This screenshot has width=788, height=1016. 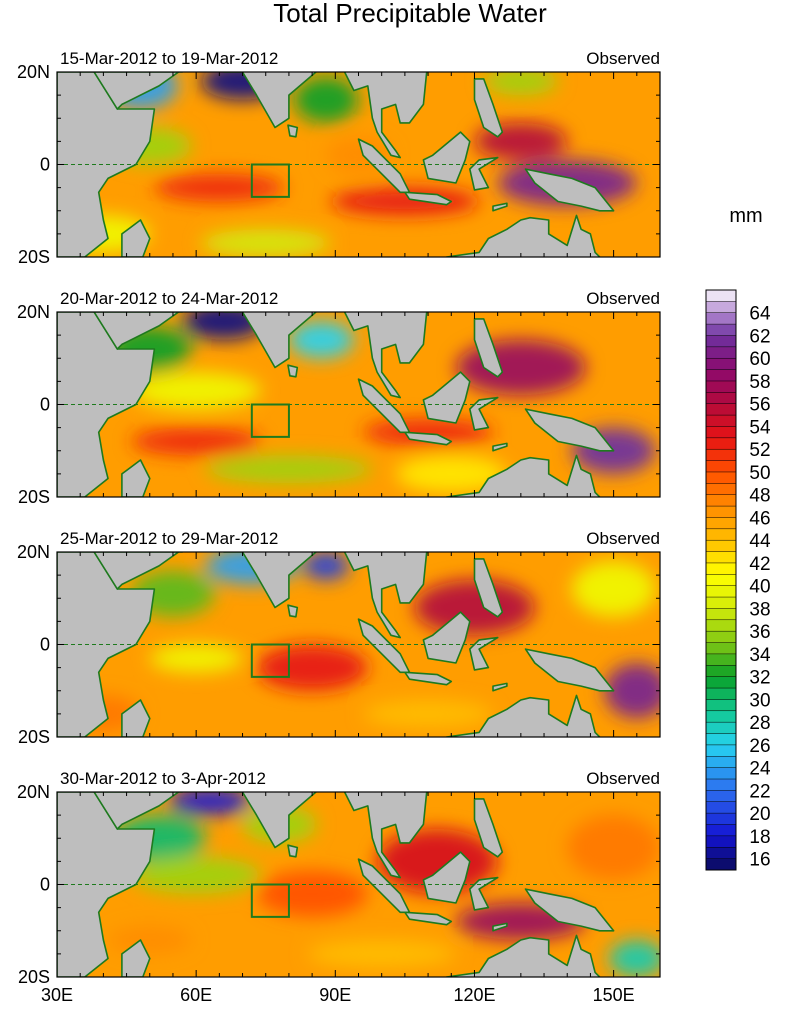 I want to click on colorbar-unit-label: mm, so click(x=745, y=216).